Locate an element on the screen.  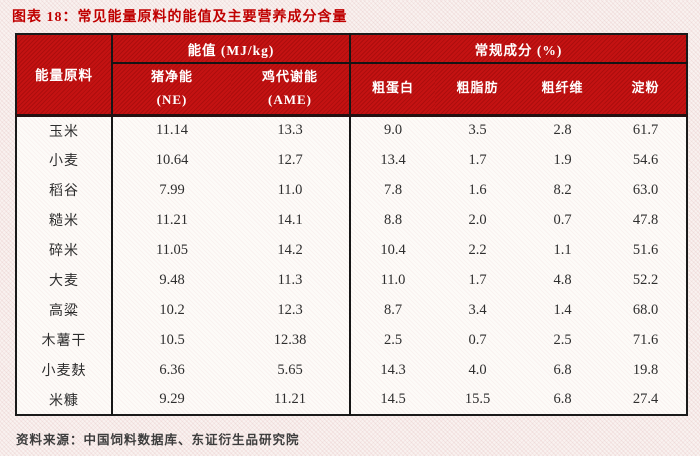
crude-protein-cell: 11.0 is located at coordinates (392, 280).